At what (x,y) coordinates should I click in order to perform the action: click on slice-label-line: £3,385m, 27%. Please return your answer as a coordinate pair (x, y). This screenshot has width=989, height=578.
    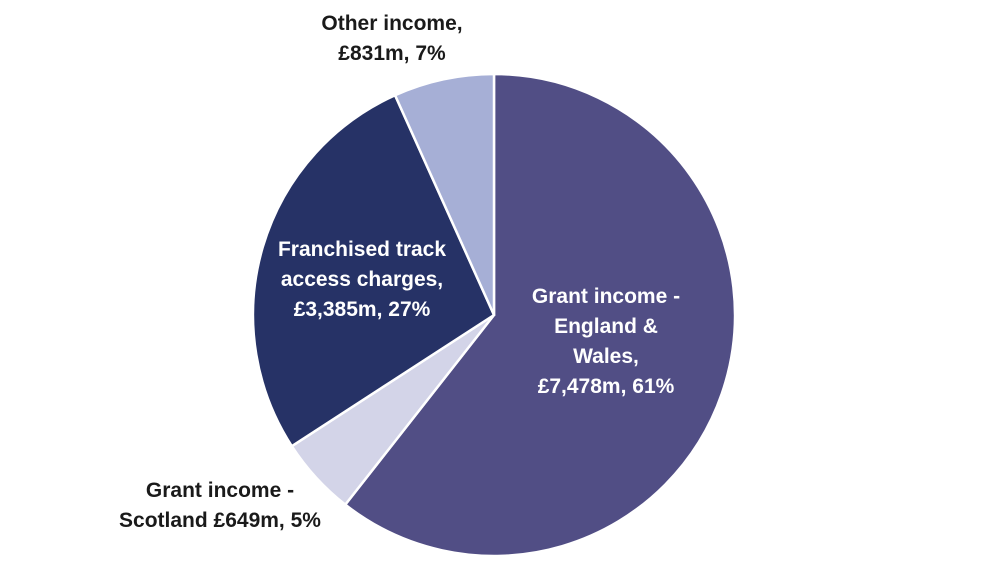
    Looking at the image, I should click on (362, 309).